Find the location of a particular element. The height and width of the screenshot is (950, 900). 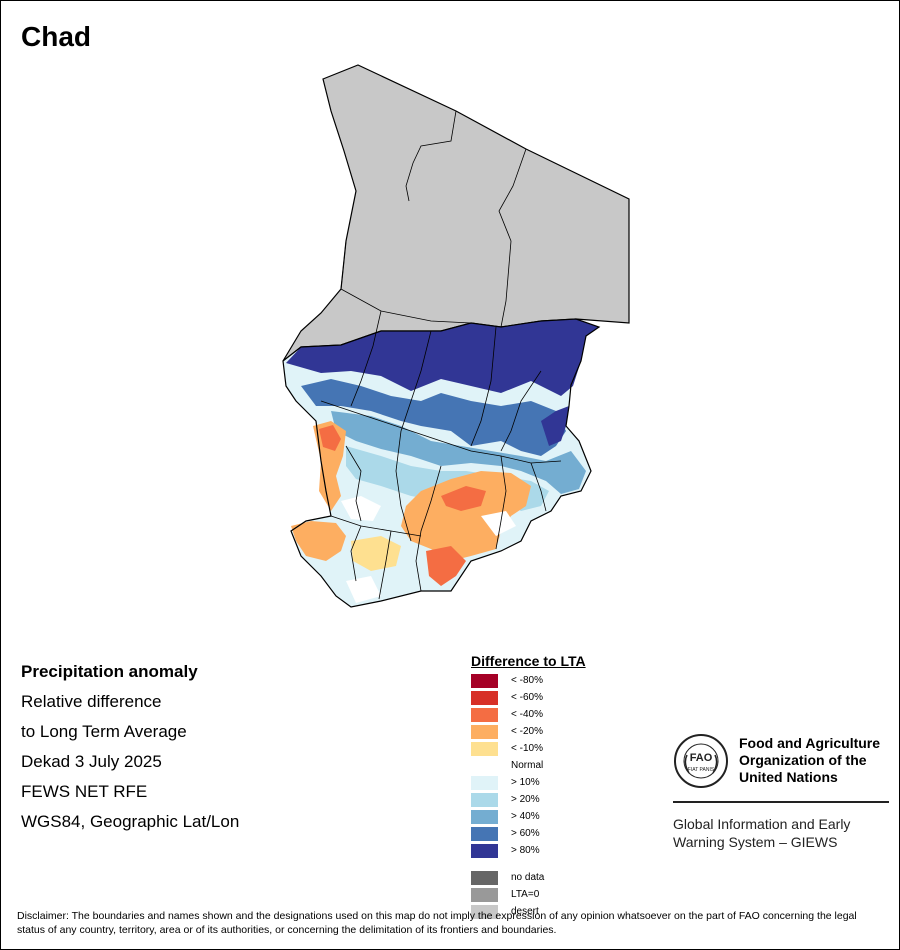

anomaly-gt60 is located at coordinates (433, 417).